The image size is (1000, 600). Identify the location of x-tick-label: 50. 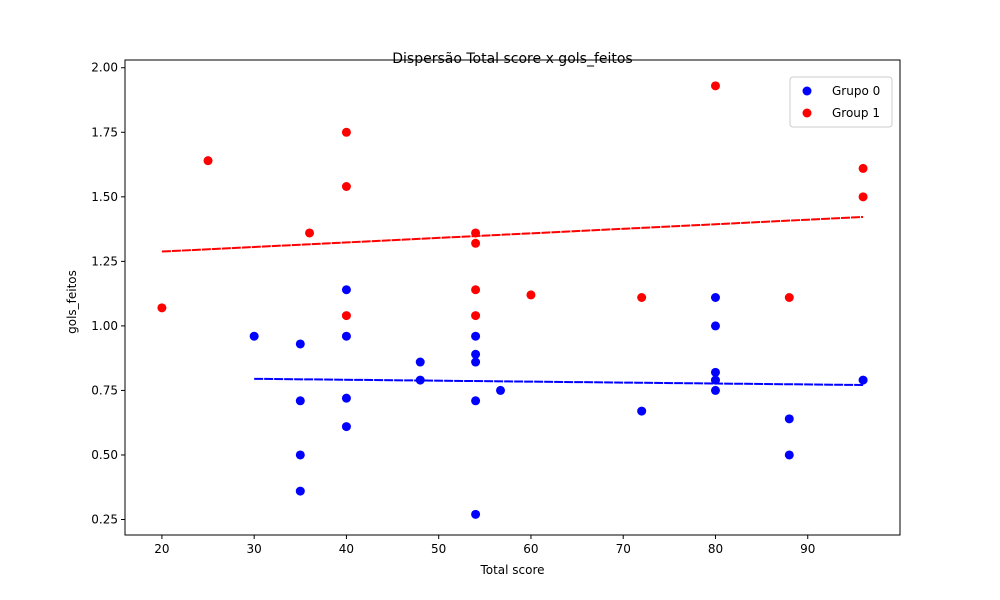
(438, 549).